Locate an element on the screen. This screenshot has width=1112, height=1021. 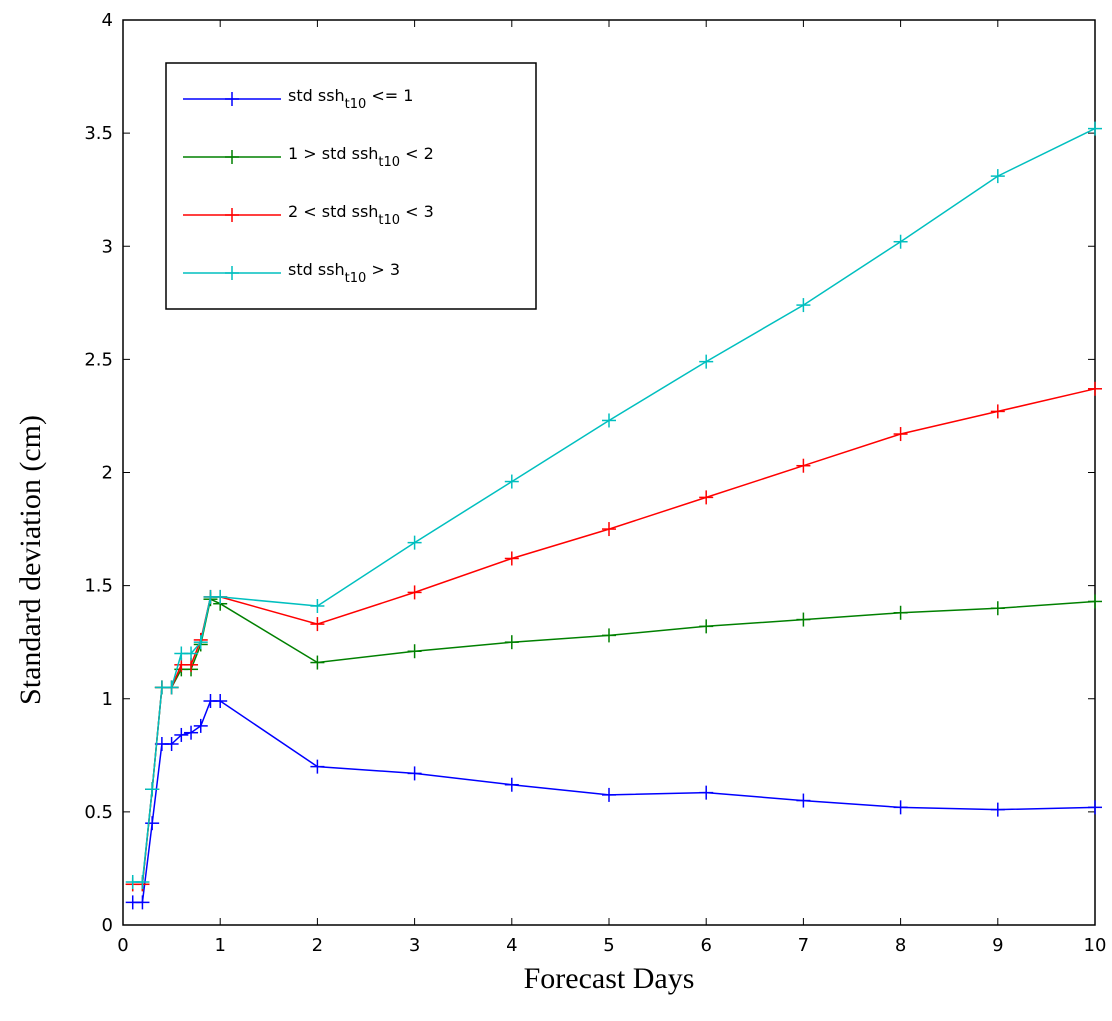
x-tick-label: 6 is located at coordinates (705, 945).